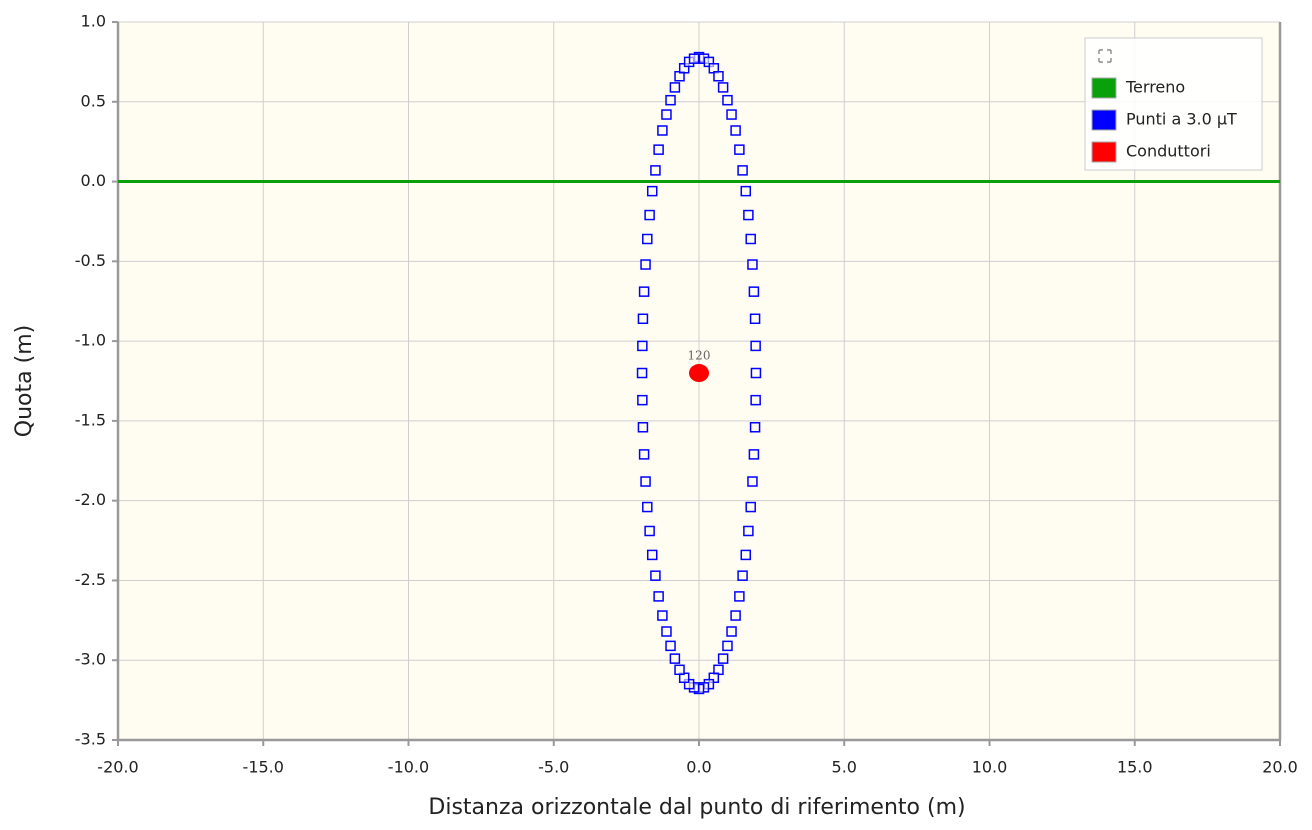  Describe the element at coordinates (1155, 87) in the screenshot. I see `legend-label: Terreno` at that location.